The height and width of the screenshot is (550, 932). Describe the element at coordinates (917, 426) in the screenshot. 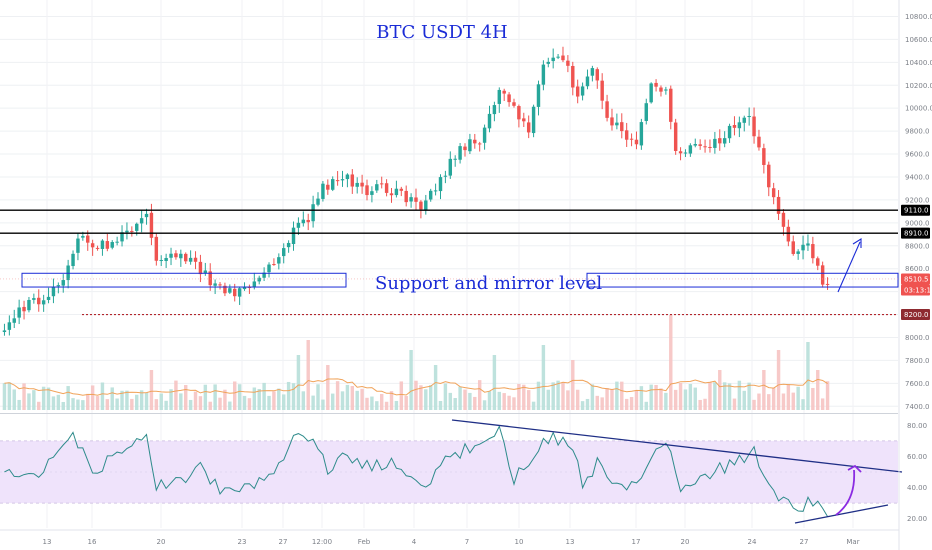

I see `rsi-tick-label: 80.00` at that location.